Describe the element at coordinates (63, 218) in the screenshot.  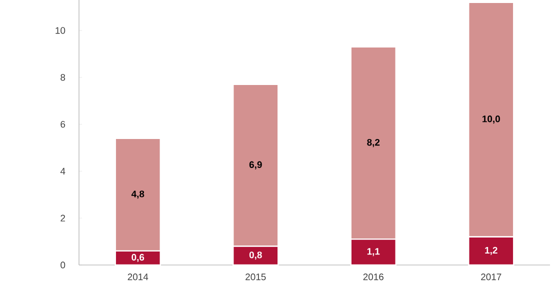
I see `y-tick-label: 2` at that location.